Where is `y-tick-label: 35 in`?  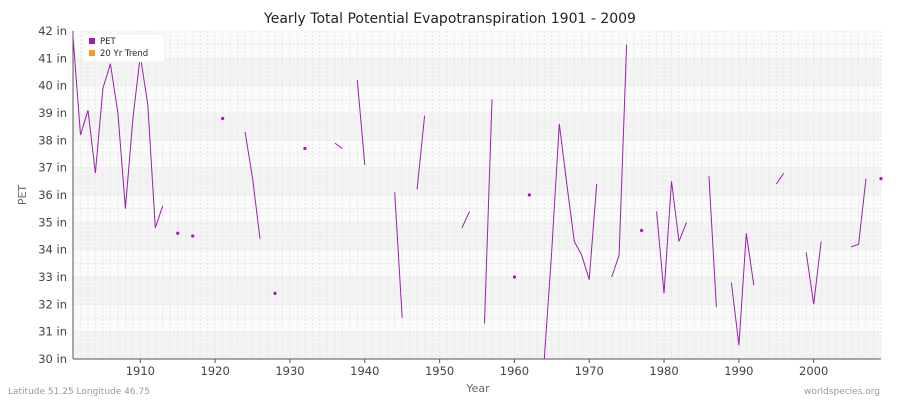 y-tick-label: 35 in is located at coordinates (52, 222).